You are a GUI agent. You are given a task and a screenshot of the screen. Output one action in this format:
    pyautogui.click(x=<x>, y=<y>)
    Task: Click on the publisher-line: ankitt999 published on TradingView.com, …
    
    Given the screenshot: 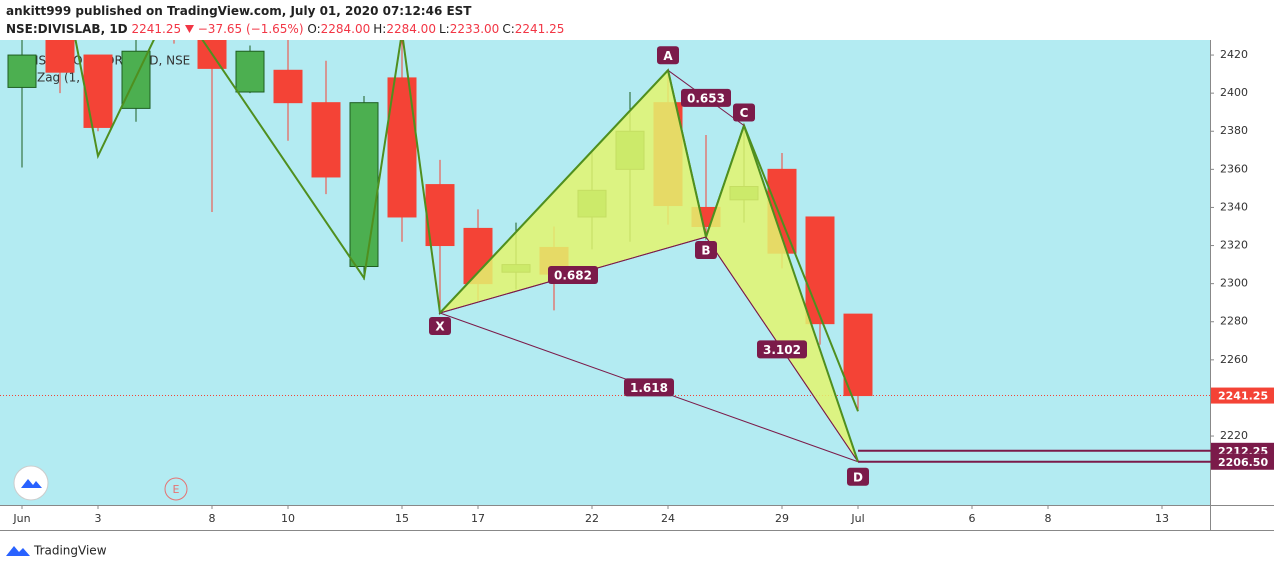 What is the action you would take?
    pyautogui.click(x=239, y=11)
    